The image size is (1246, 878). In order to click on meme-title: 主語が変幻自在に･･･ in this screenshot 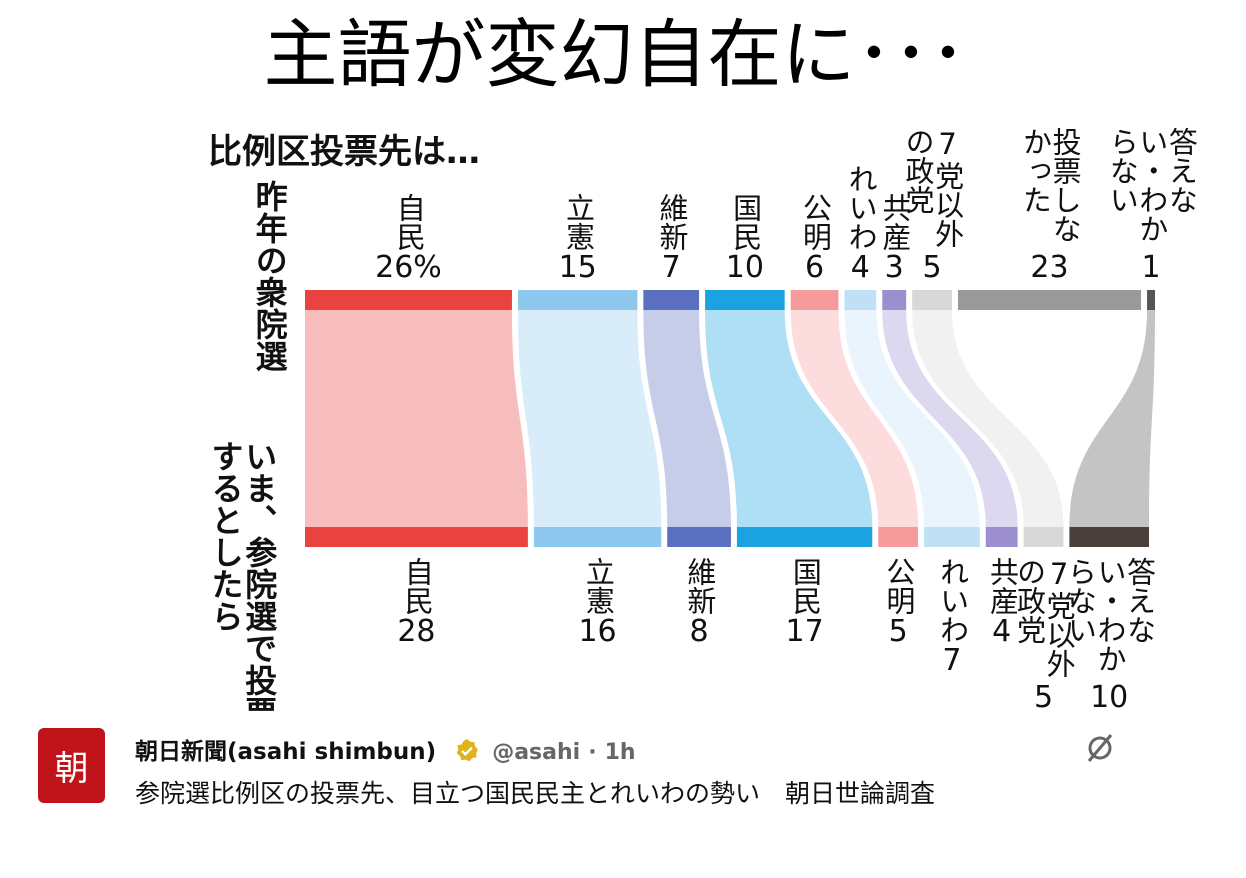, I will do `click(615, 55)`.